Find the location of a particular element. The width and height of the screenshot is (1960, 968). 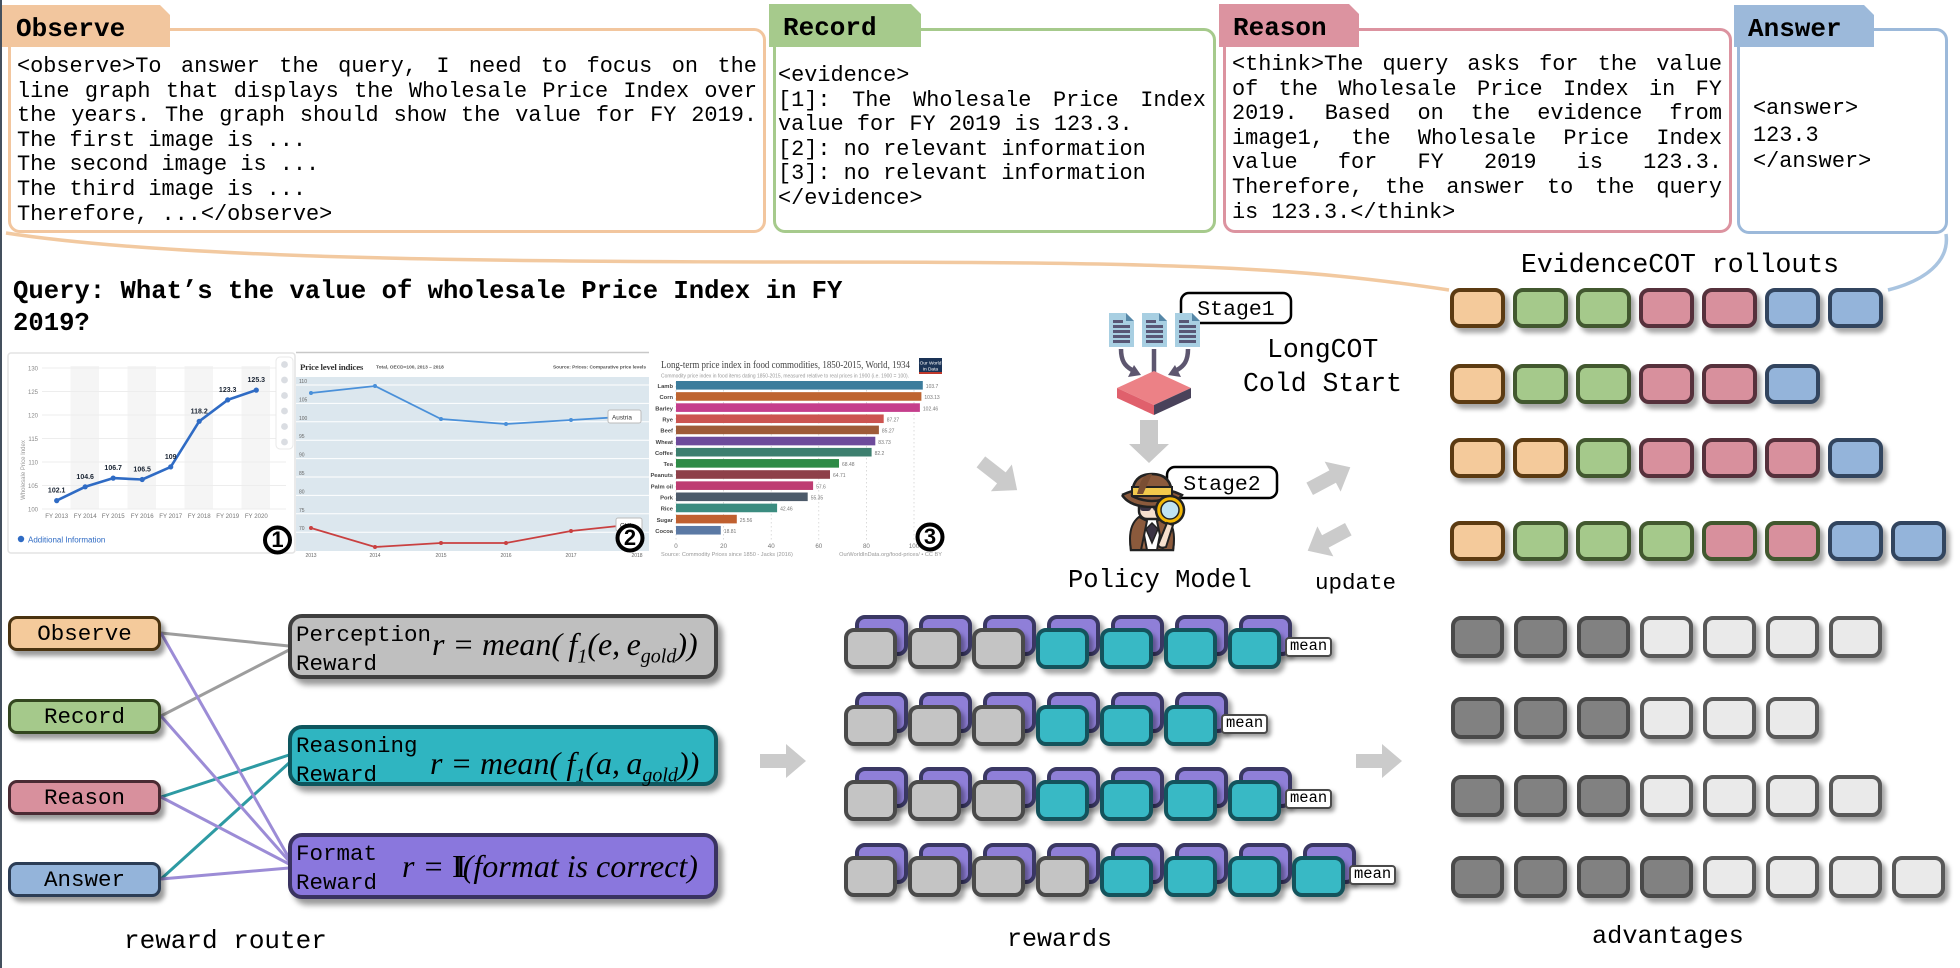

svg-text: in Data is located at coordinates (931, 370).